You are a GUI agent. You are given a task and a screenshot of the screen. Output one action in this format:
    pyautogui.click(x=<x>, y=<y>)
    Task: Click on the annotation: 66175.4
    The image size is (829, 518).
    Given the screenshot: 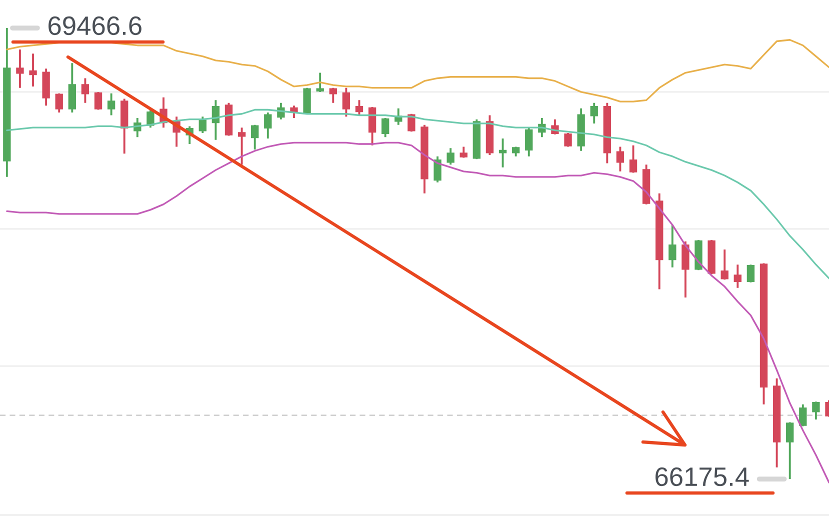 What is the action you would take?
    pyautogui.click(x=702, y=476)
    